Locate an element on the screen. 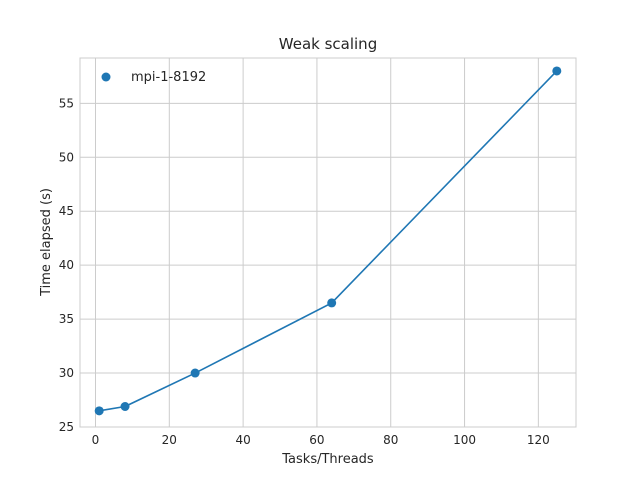 This screenshot has height=480, width=640. x-tick-label-1: 20 is located at coordinates (169, 440).